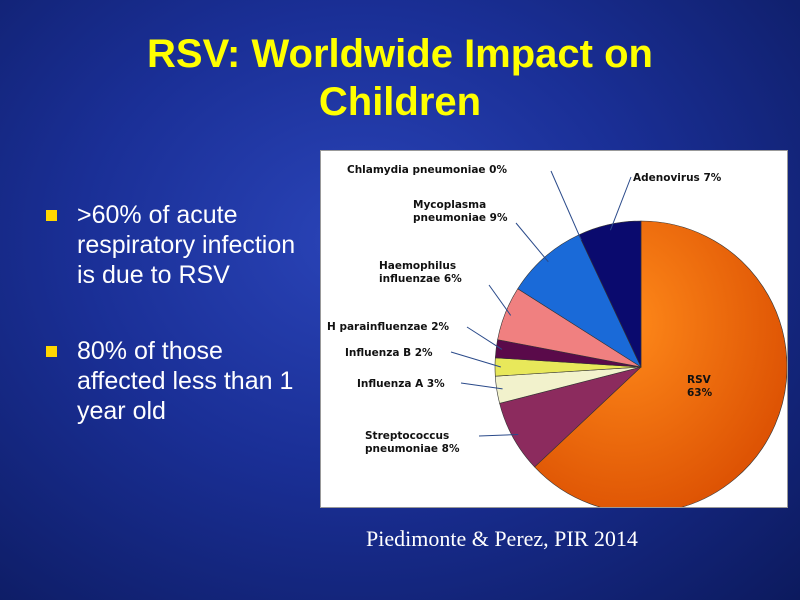 The height and width of the screenshot is (600, 800). I want to click on slide-title: RSV: Worldwide Impact on Children, so click(400, 78).